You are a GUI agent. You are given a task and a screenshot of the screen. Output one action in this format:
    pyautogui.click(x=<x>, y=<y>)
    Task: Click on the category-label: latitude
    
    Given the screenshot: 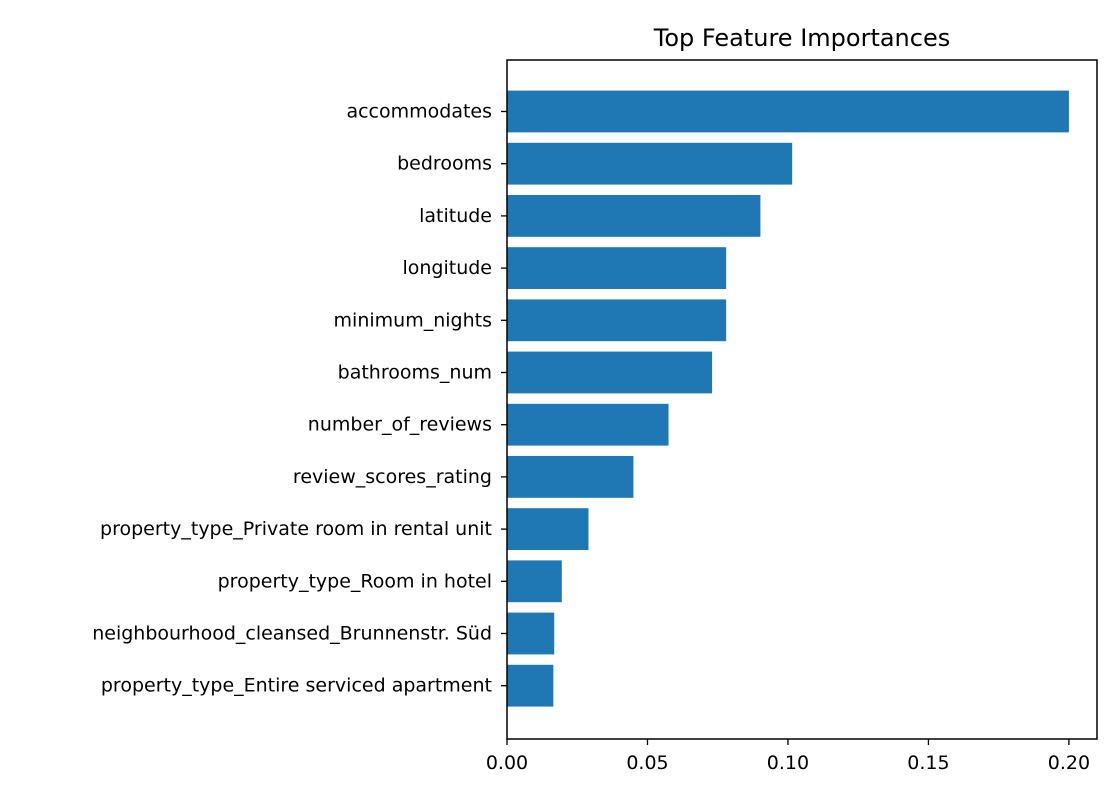 What is the action you would take?
    pyautogui.click(x=455, y=216)
    